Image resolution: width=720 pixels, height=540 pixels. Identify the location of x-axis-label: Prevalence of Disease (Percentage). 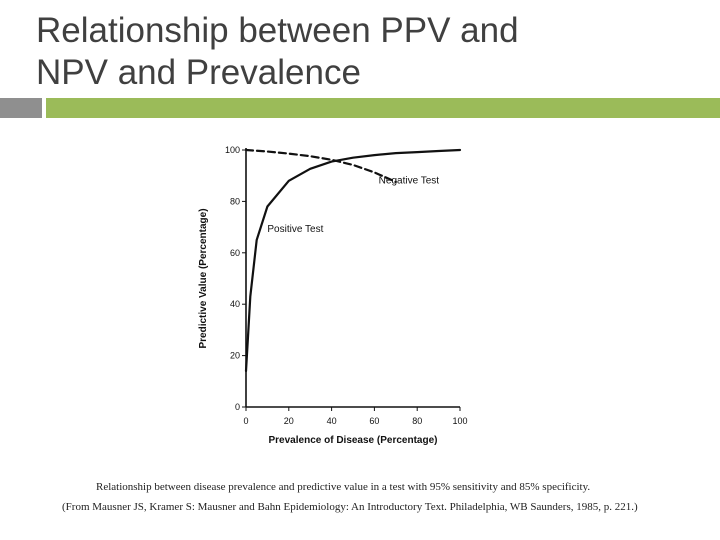
(353, 440).